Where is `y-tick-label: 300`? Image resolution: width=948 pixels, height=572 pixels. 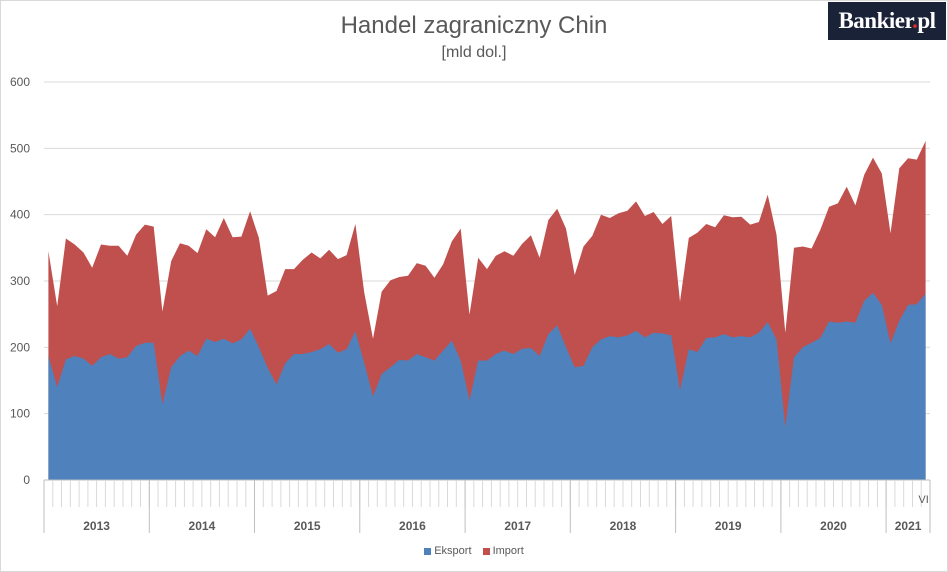
y-tick-label: 300 is located at coordinates (20, 281).